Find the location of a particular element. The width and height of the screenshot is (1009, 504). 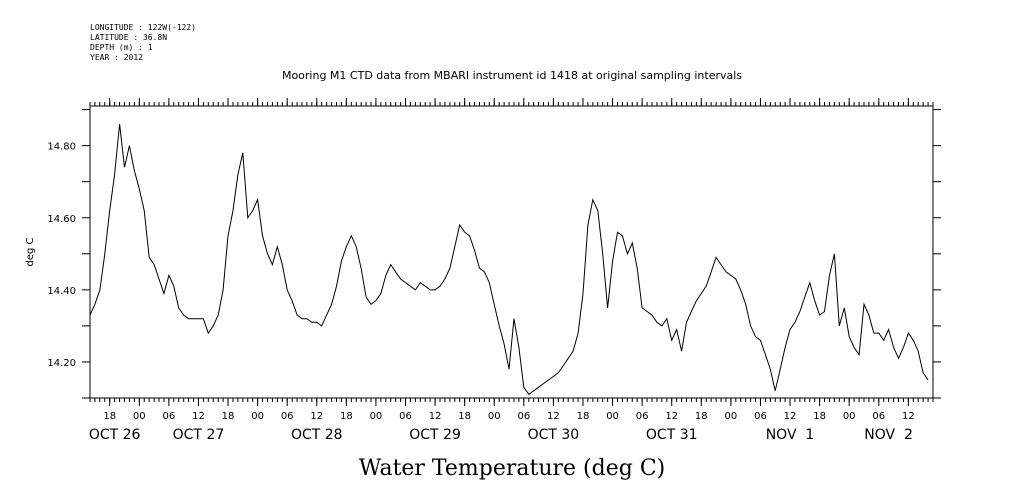

y-tick-label: 14.40 is located at coordinates (61, 291).